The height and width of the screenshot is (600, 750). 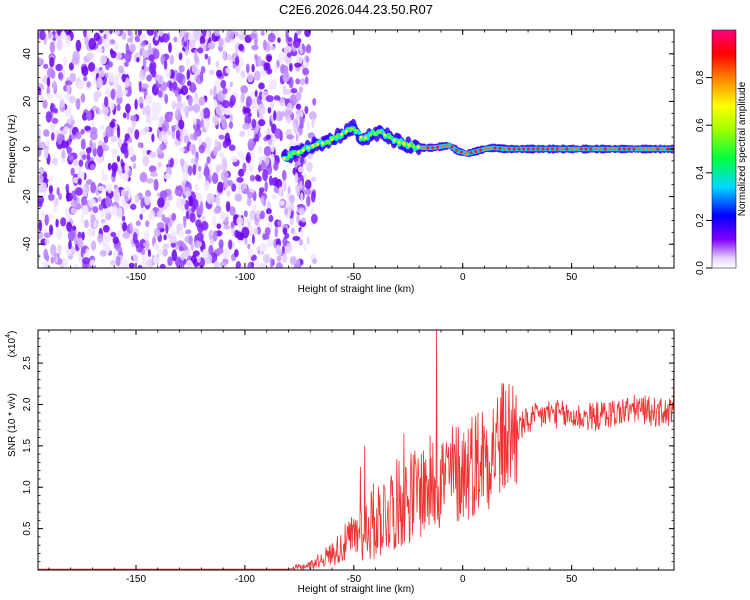 I want to click on x-tick-label: -50, so click(x=354, y=579).